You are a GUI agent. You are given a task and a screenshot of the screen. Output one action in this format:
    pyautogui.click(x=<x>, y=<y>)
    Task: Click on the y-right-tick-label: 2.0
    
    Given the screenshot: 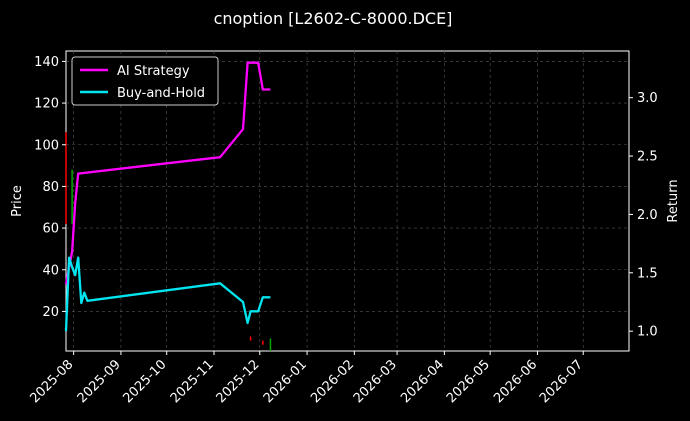 What is the action you would take?
    pyautogui.click(x=647, y=215)
    